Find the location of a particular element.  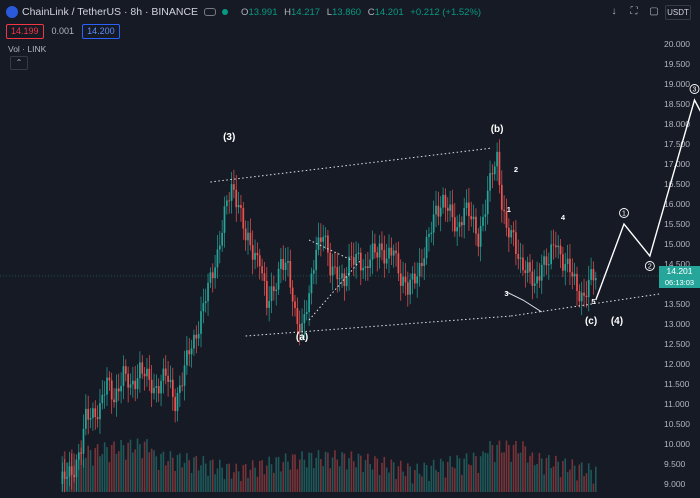

last-price-label: 14.201 06:13:03 is located at coordinates (679, 277).